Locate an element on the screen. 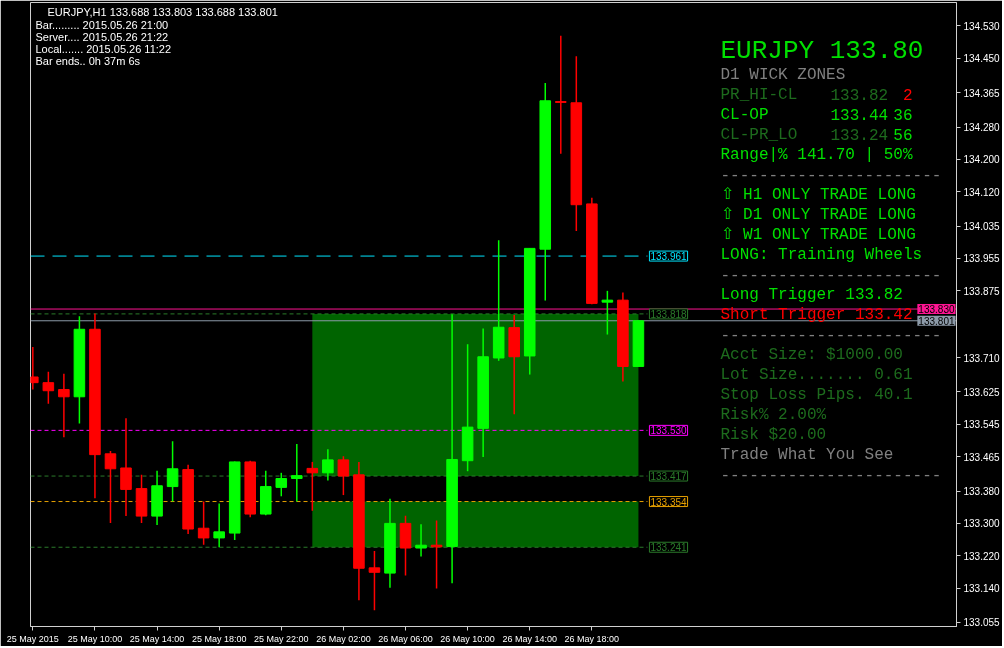 The width and height of the screenshot is (1004, 648). y-tick-label: 134.280 is located at coordinates (982, 128).